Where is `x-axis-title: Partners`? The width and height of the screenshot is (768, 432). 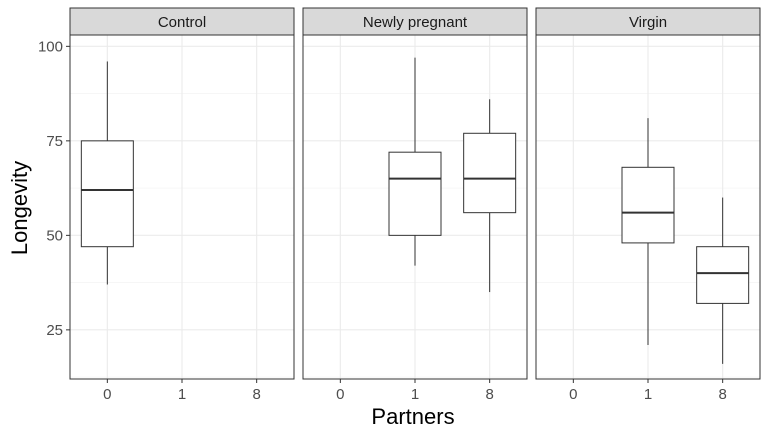
x-axis-title: Partners is located at coordinates (412, 416).